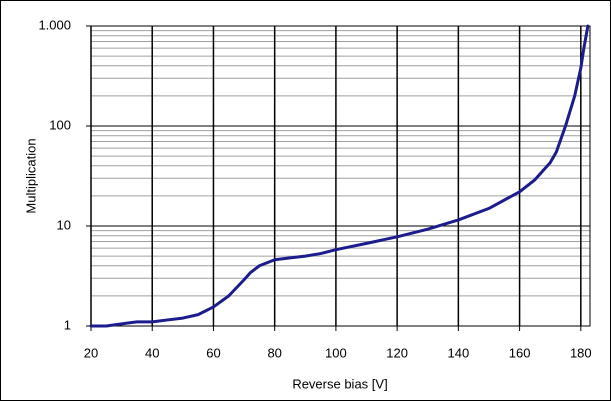 The width and height of the screenshot is (611, 401). I want to click on x-tick-label: 60, so click(213, 352).